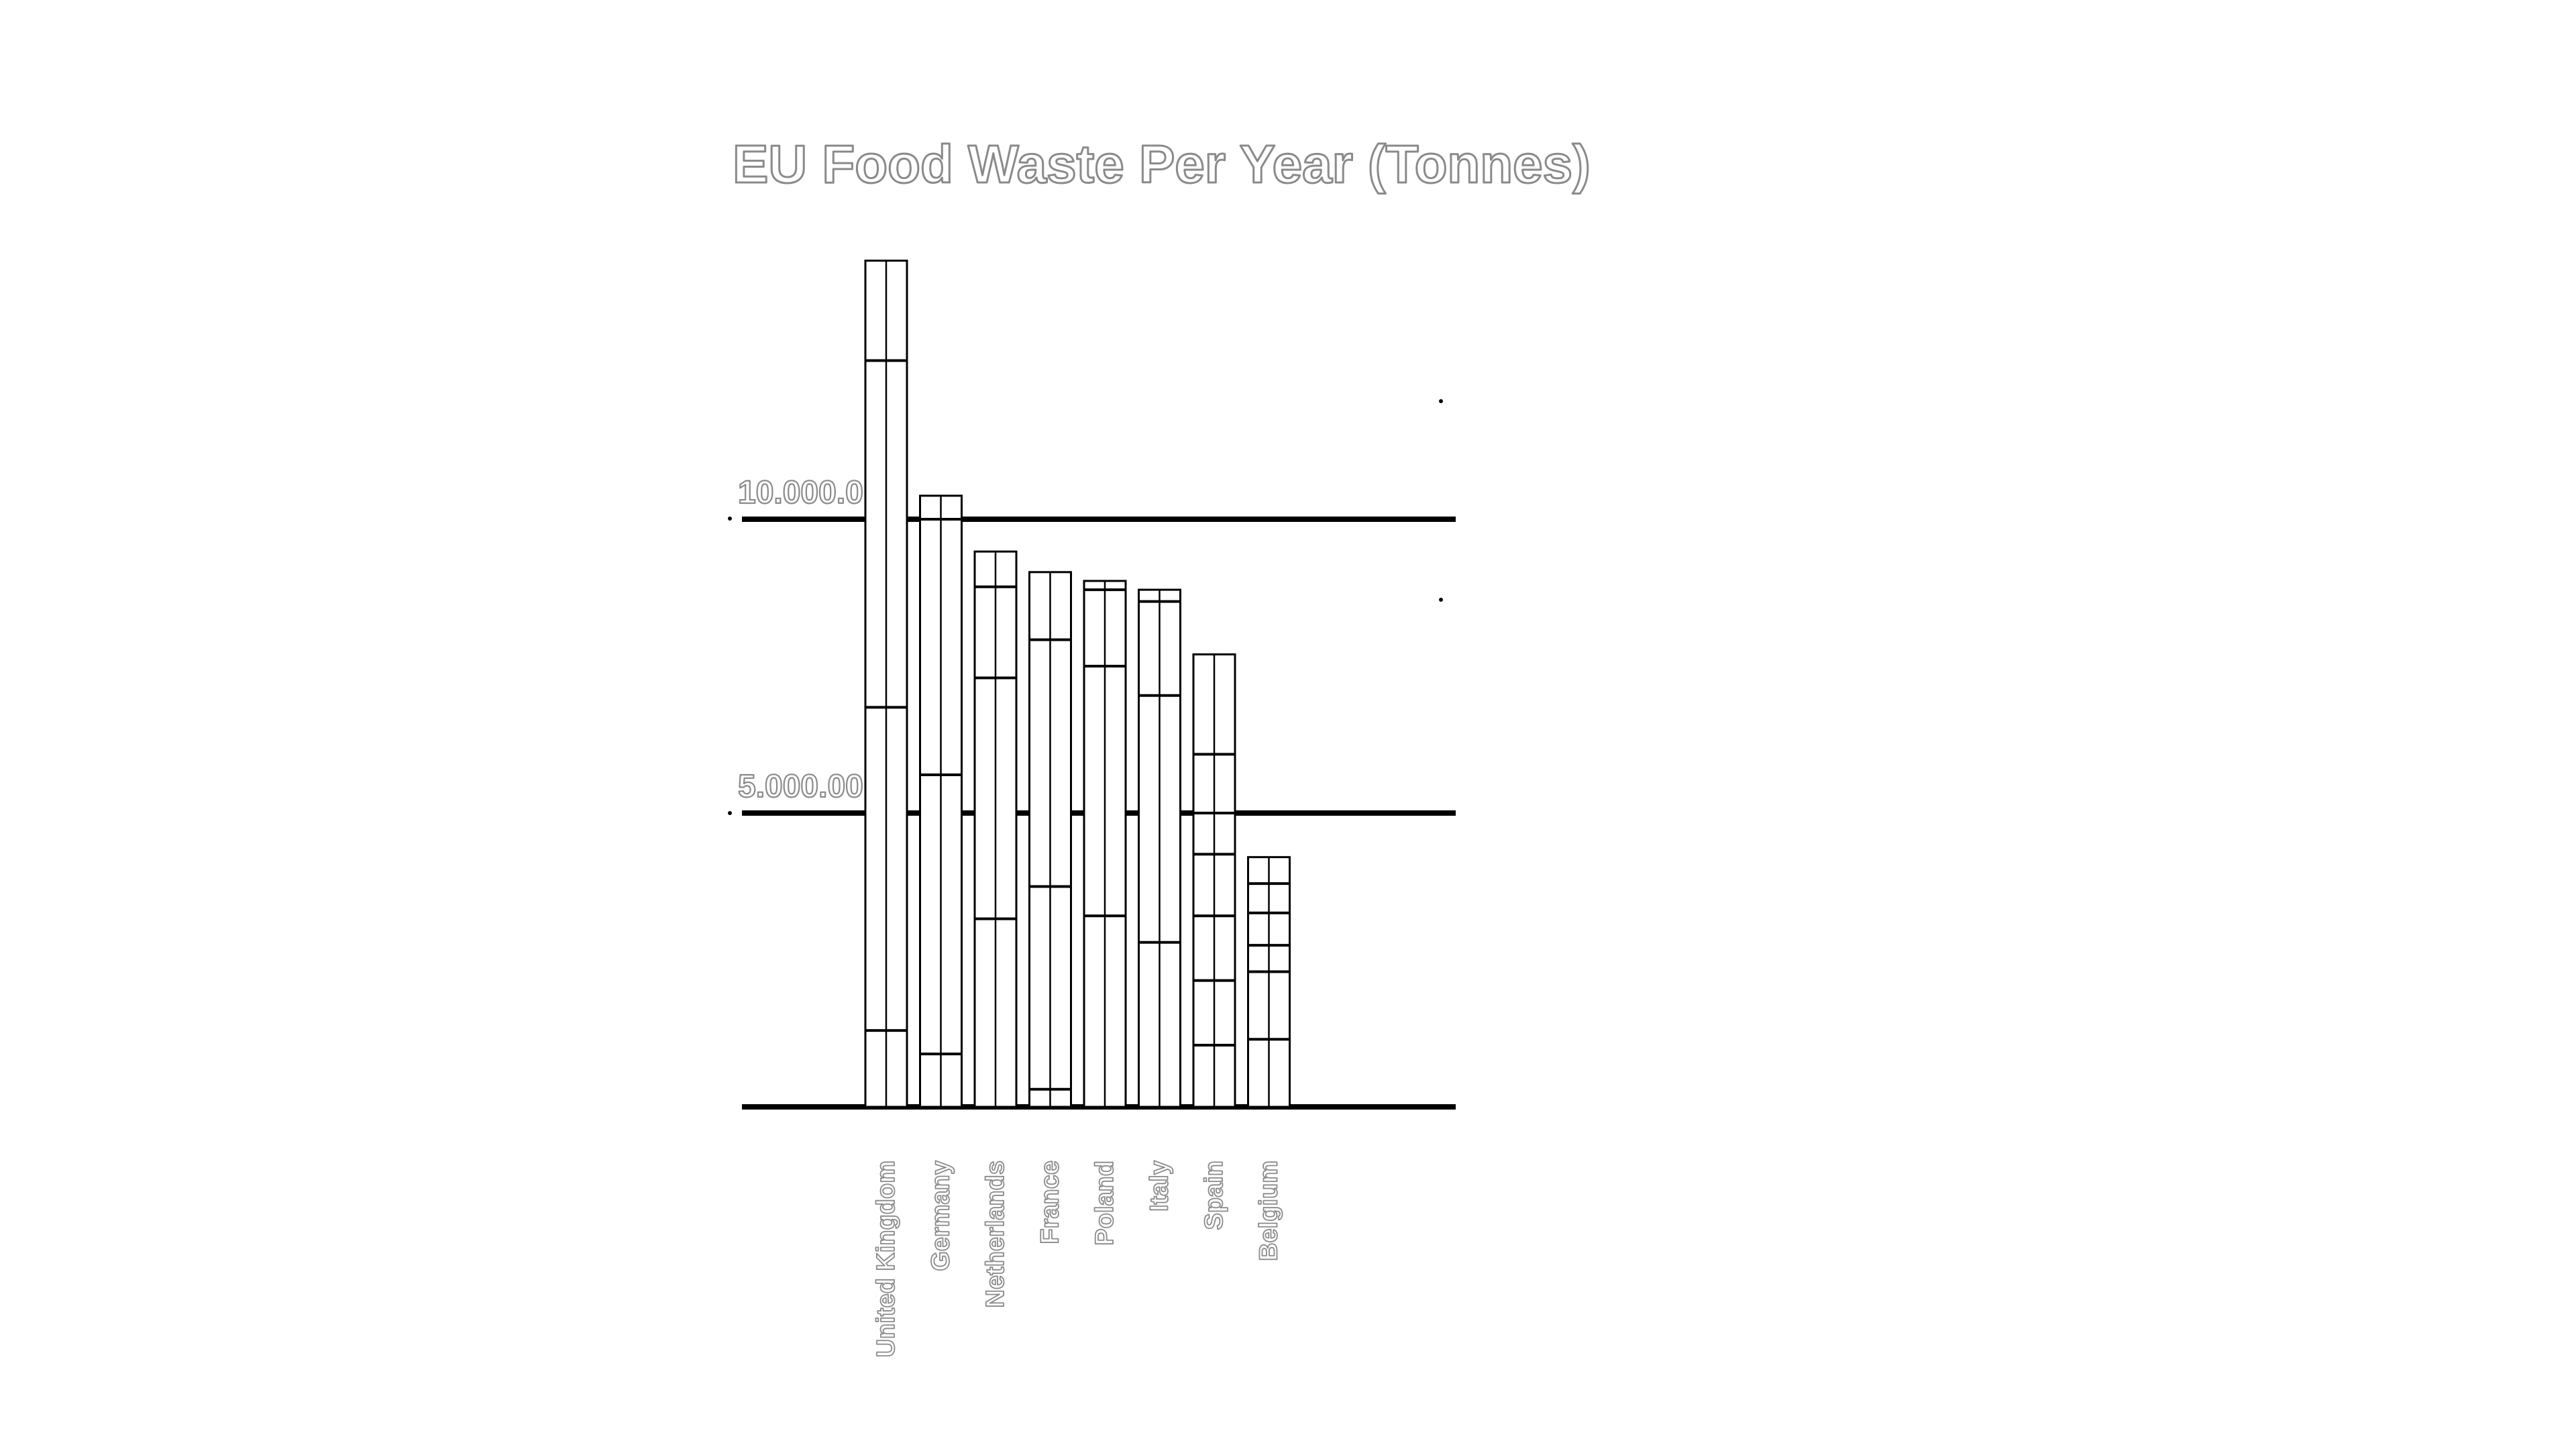 The image size is (2576, 1449). I want to click on x-tick-label: Spain, so click(1214, 1195).